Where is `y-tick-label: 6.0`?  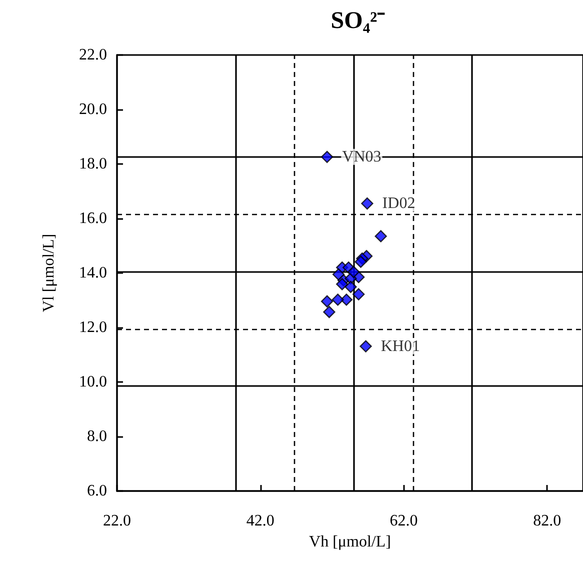 y-tick-label: 6.0 is located at coordinates (97, 491).